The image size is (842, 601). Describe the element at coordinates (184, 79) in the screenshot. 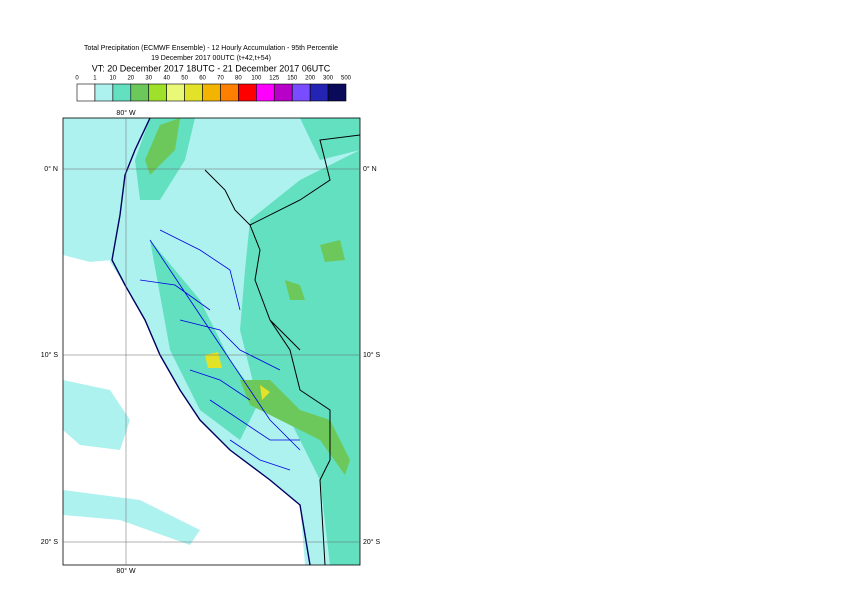

I see `legend-label: 50` at that location.